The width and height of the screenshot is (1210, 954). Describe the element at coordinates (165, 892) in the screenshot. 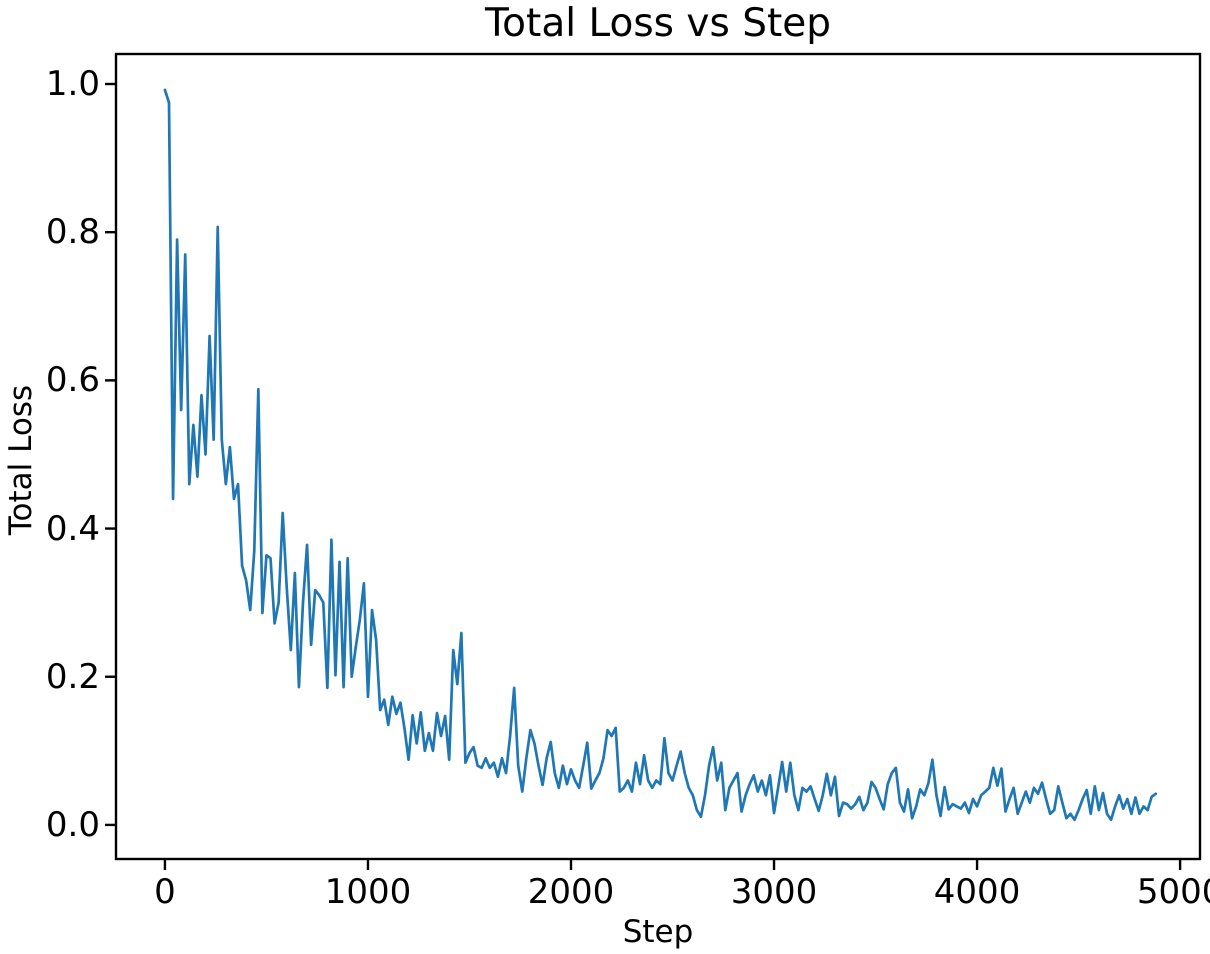

I see `x-tick-label: 0` at that location.